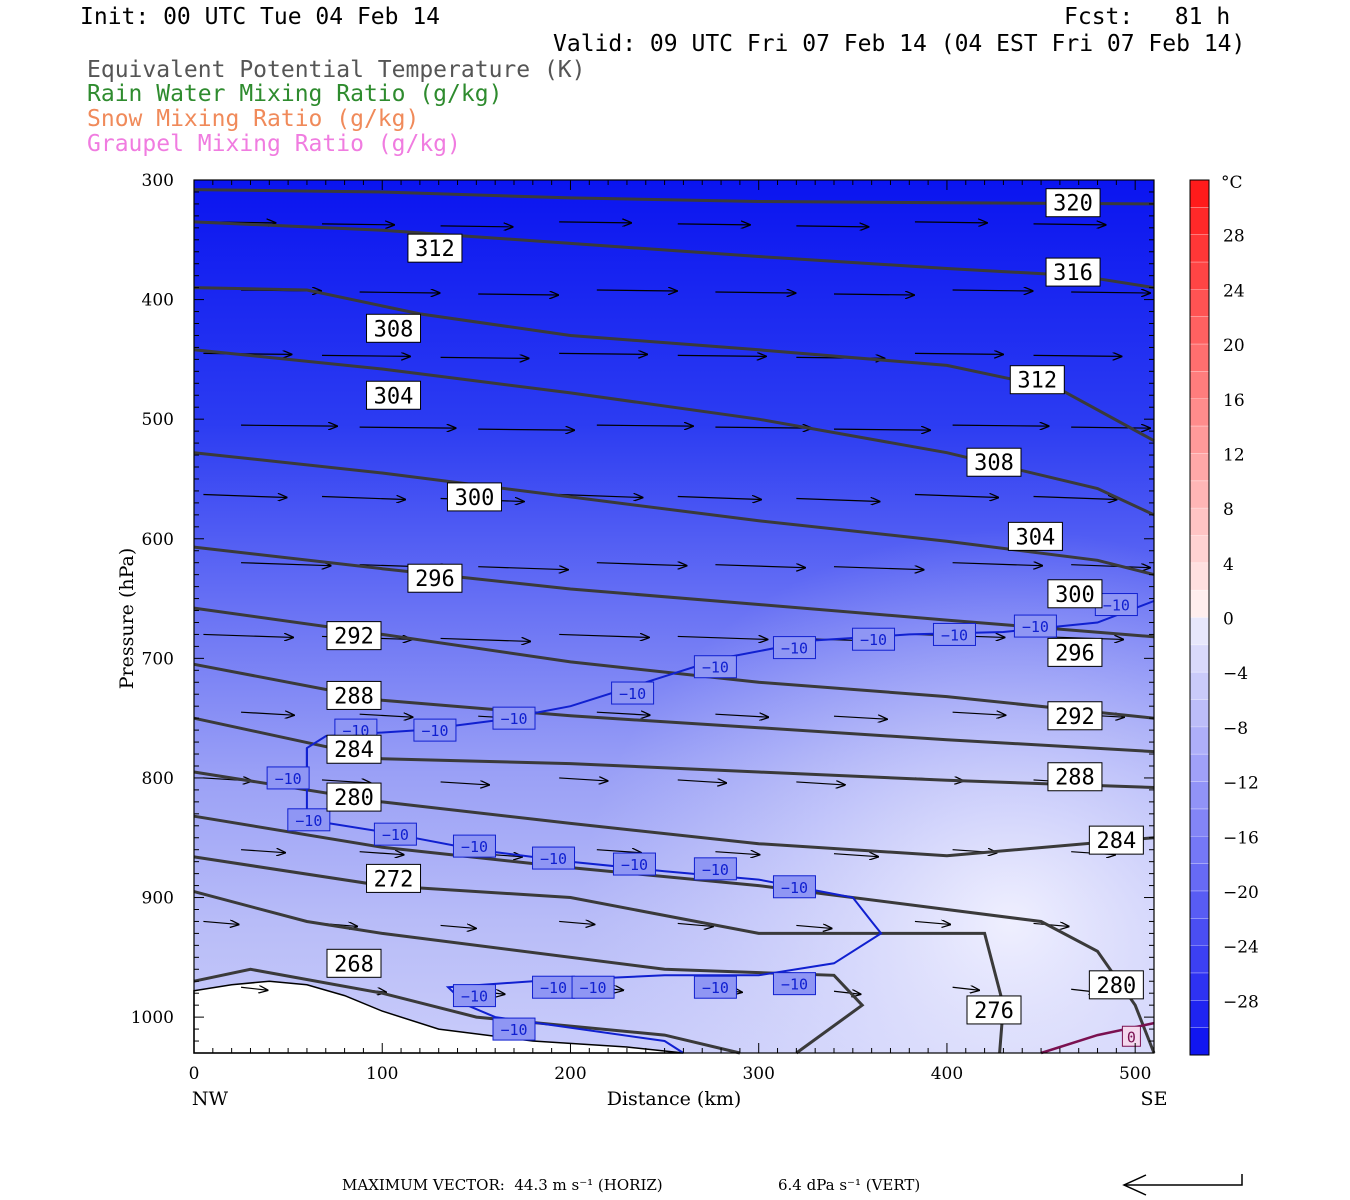 The image size is (1350, 1200). I want to click on x-tick-label: 0, so click(194, 1074).